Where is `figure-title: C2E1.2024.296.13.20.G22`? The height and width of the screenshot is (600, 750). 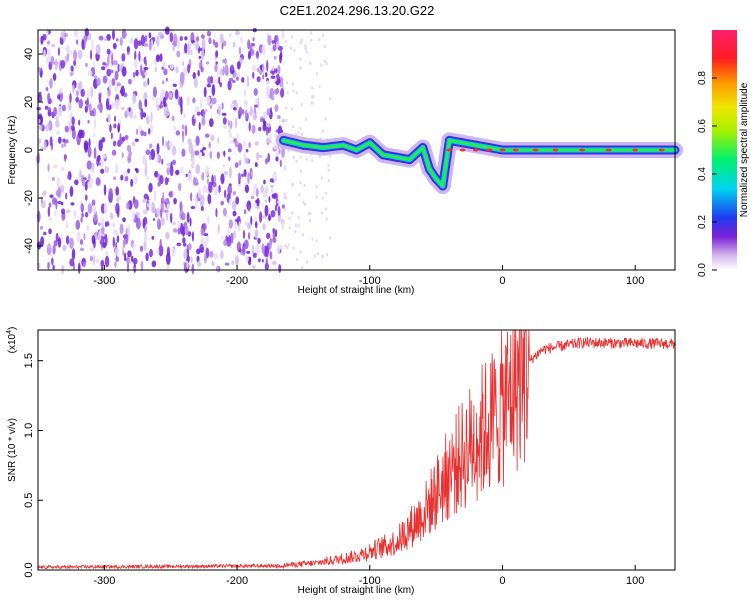
figure-title: C2E1.2024.296.13.20.G22 is located at coordinates (357, 10).